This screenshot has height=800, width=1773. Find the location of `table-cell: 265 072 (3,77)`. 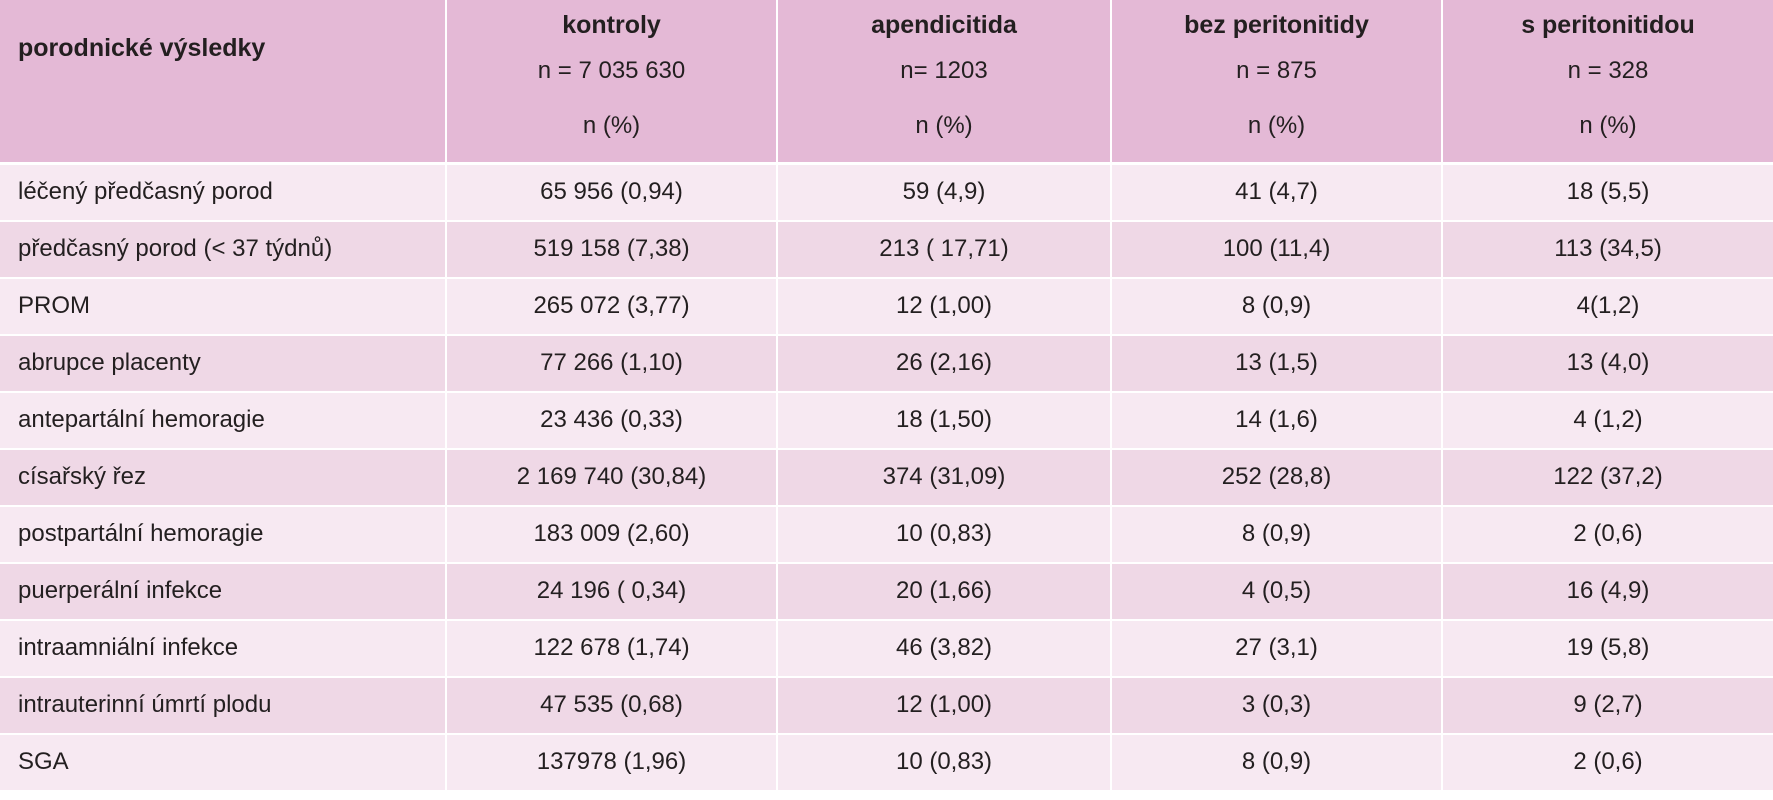

table-cell: 265 072 (3,77) is located at coordinates (612, 306).